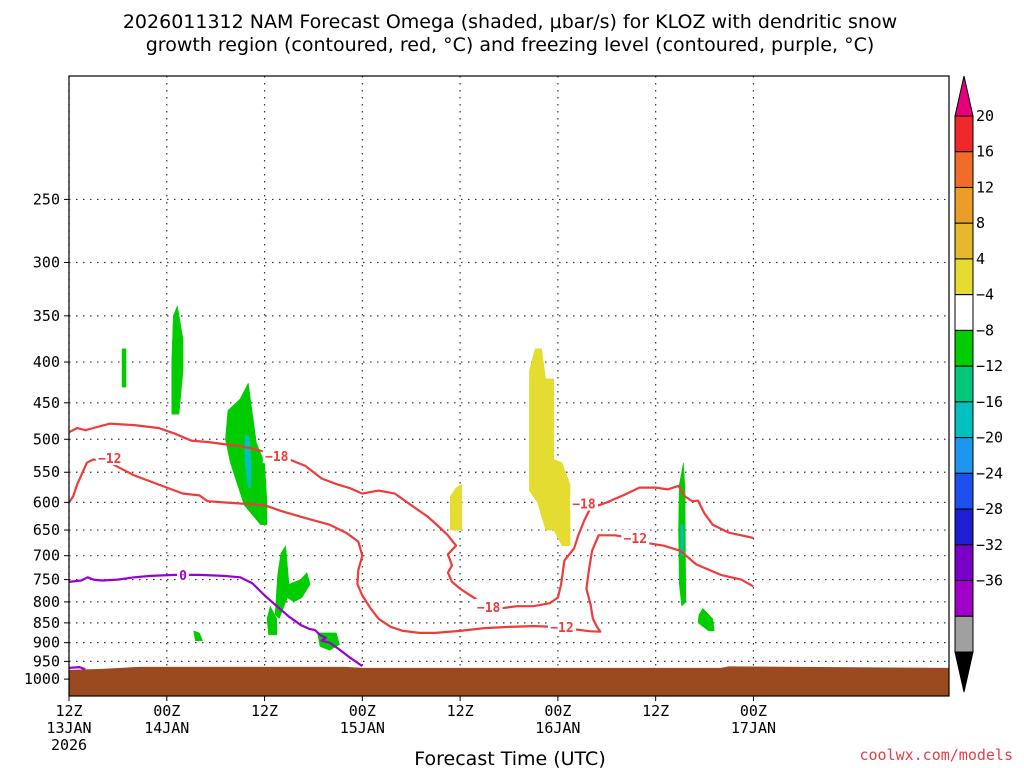 The width and height of the screenshot is (1024, 768). What do you see at coordinates (655, 711) in the screenshot?
I see `x-tick-label-6-0: 12Z` at bounding box center [655, 711].